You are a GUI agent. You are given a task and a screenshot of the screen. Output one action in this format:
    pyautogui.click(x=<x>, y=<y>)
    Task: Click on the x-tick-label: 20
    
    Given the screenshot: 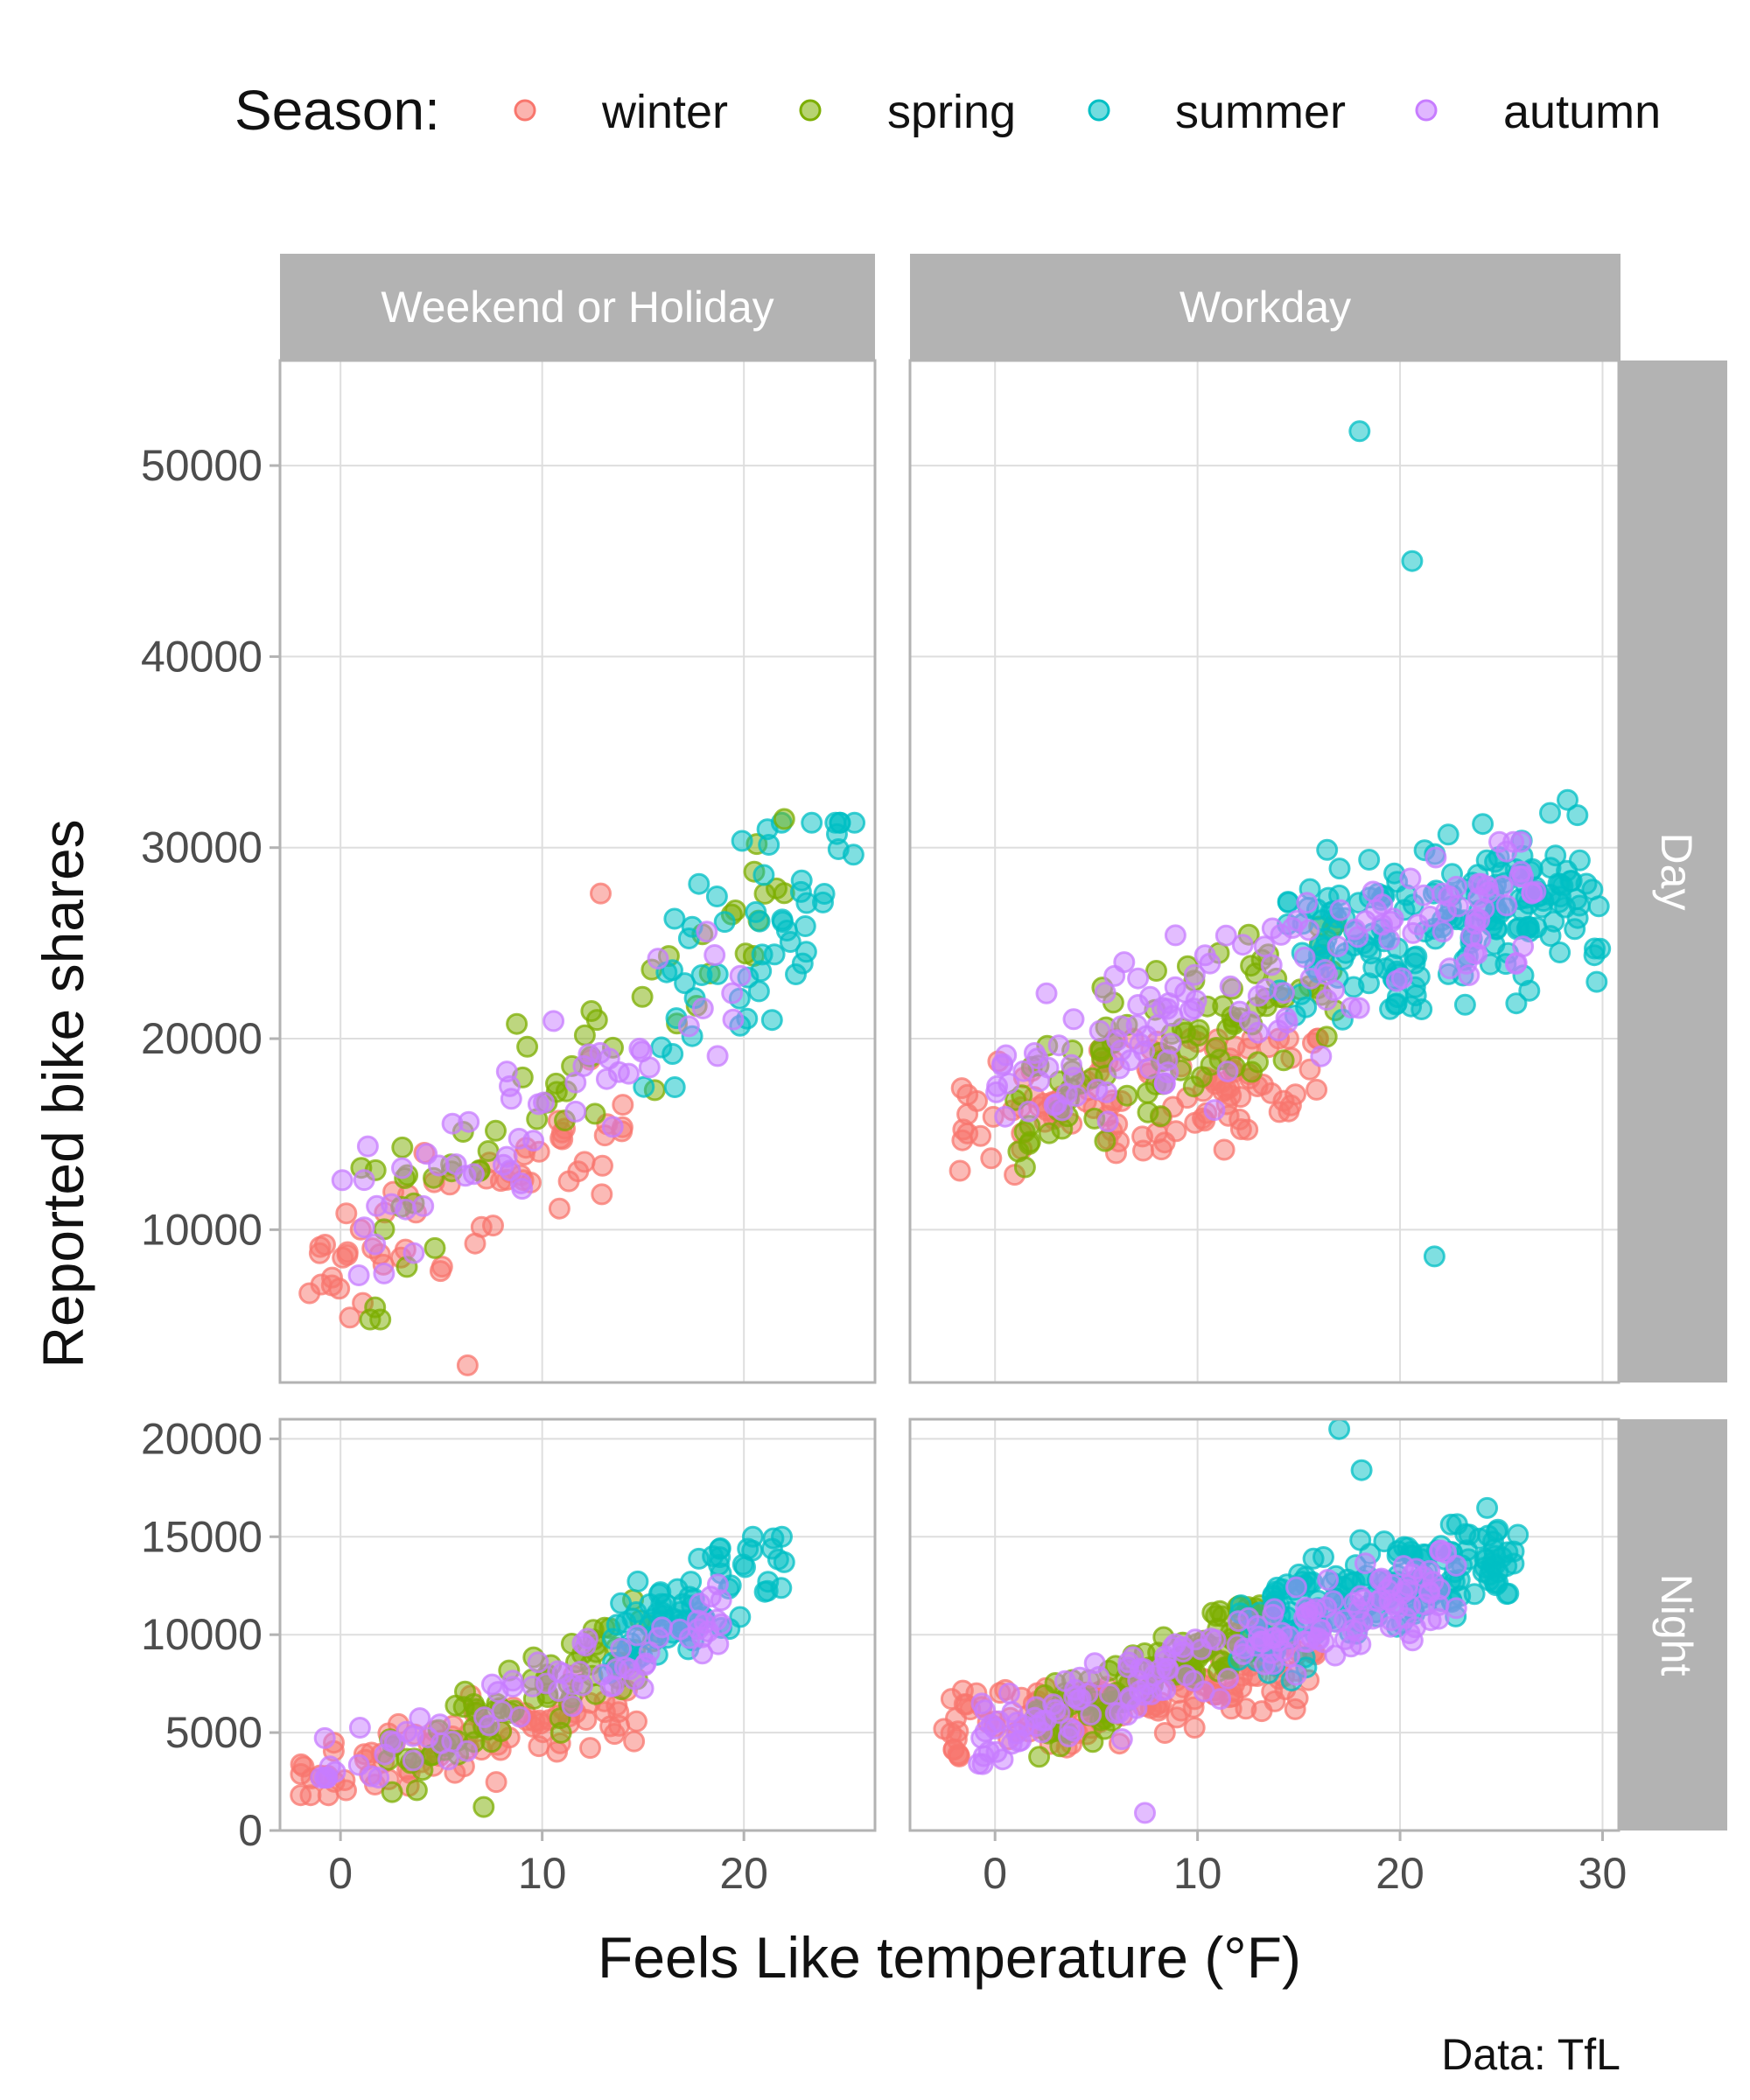 What is the action you would take?
    pyautogui.click(x=743, y=1873)
    